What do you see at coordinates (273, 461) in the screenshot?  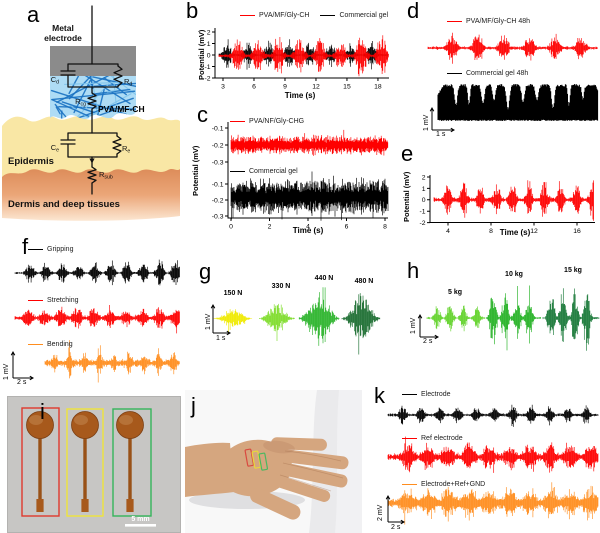 I see `panel-j-photo` at bounding box center [273, 461].